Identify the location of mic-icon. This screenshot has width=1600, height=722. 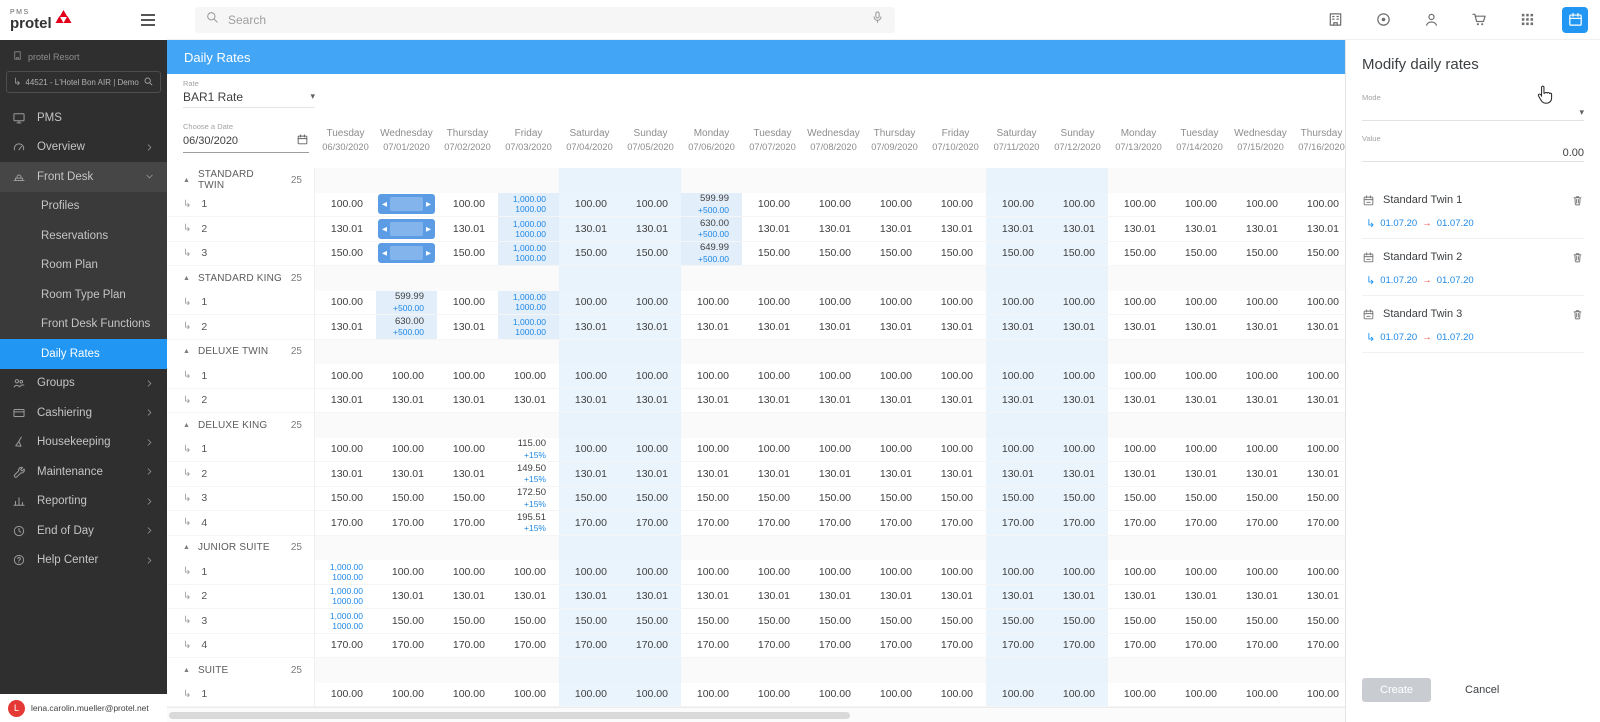
(877, 17).